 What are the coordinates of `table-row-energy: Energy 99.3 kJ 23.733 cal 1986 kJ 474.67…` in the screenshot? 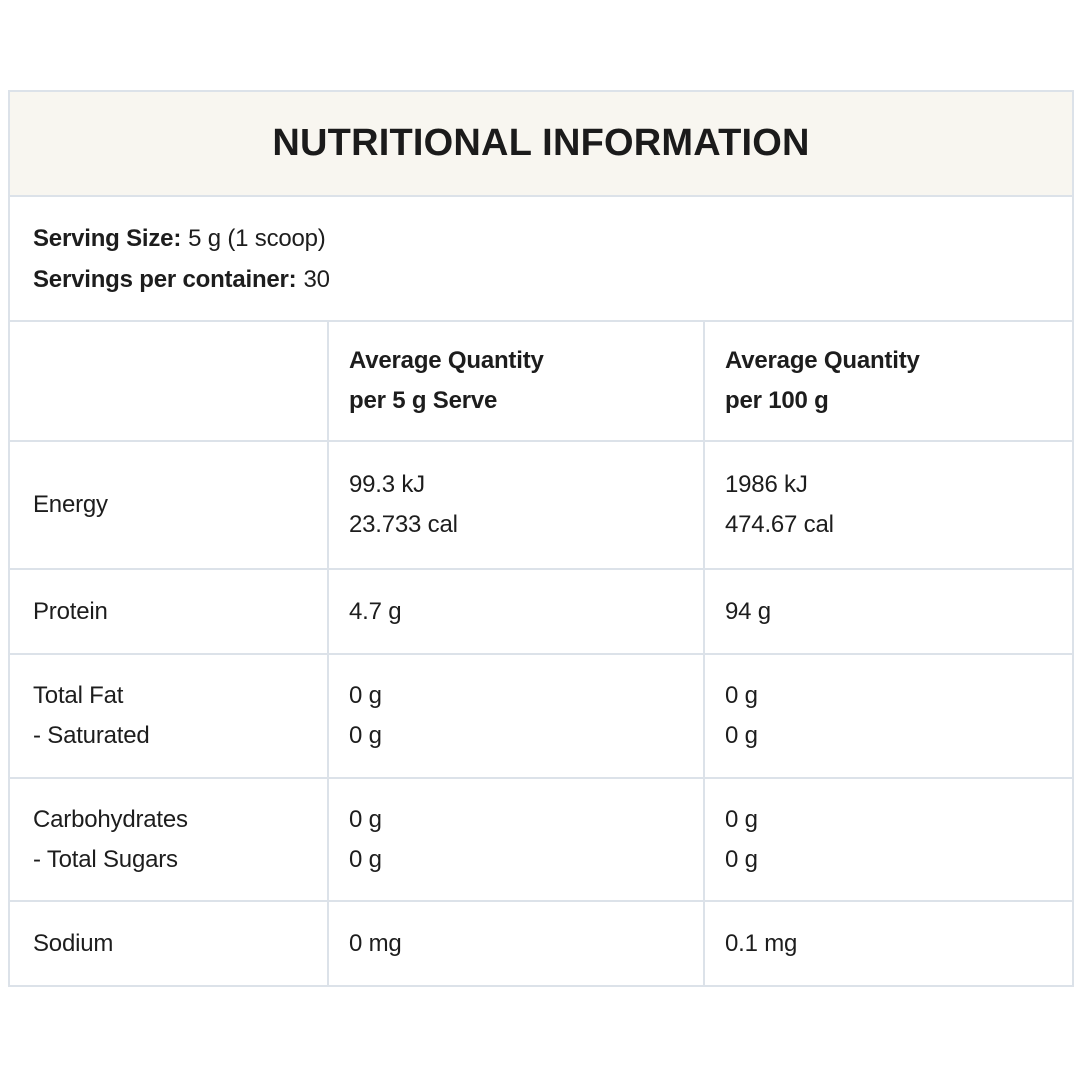 It's located at (541, 505).